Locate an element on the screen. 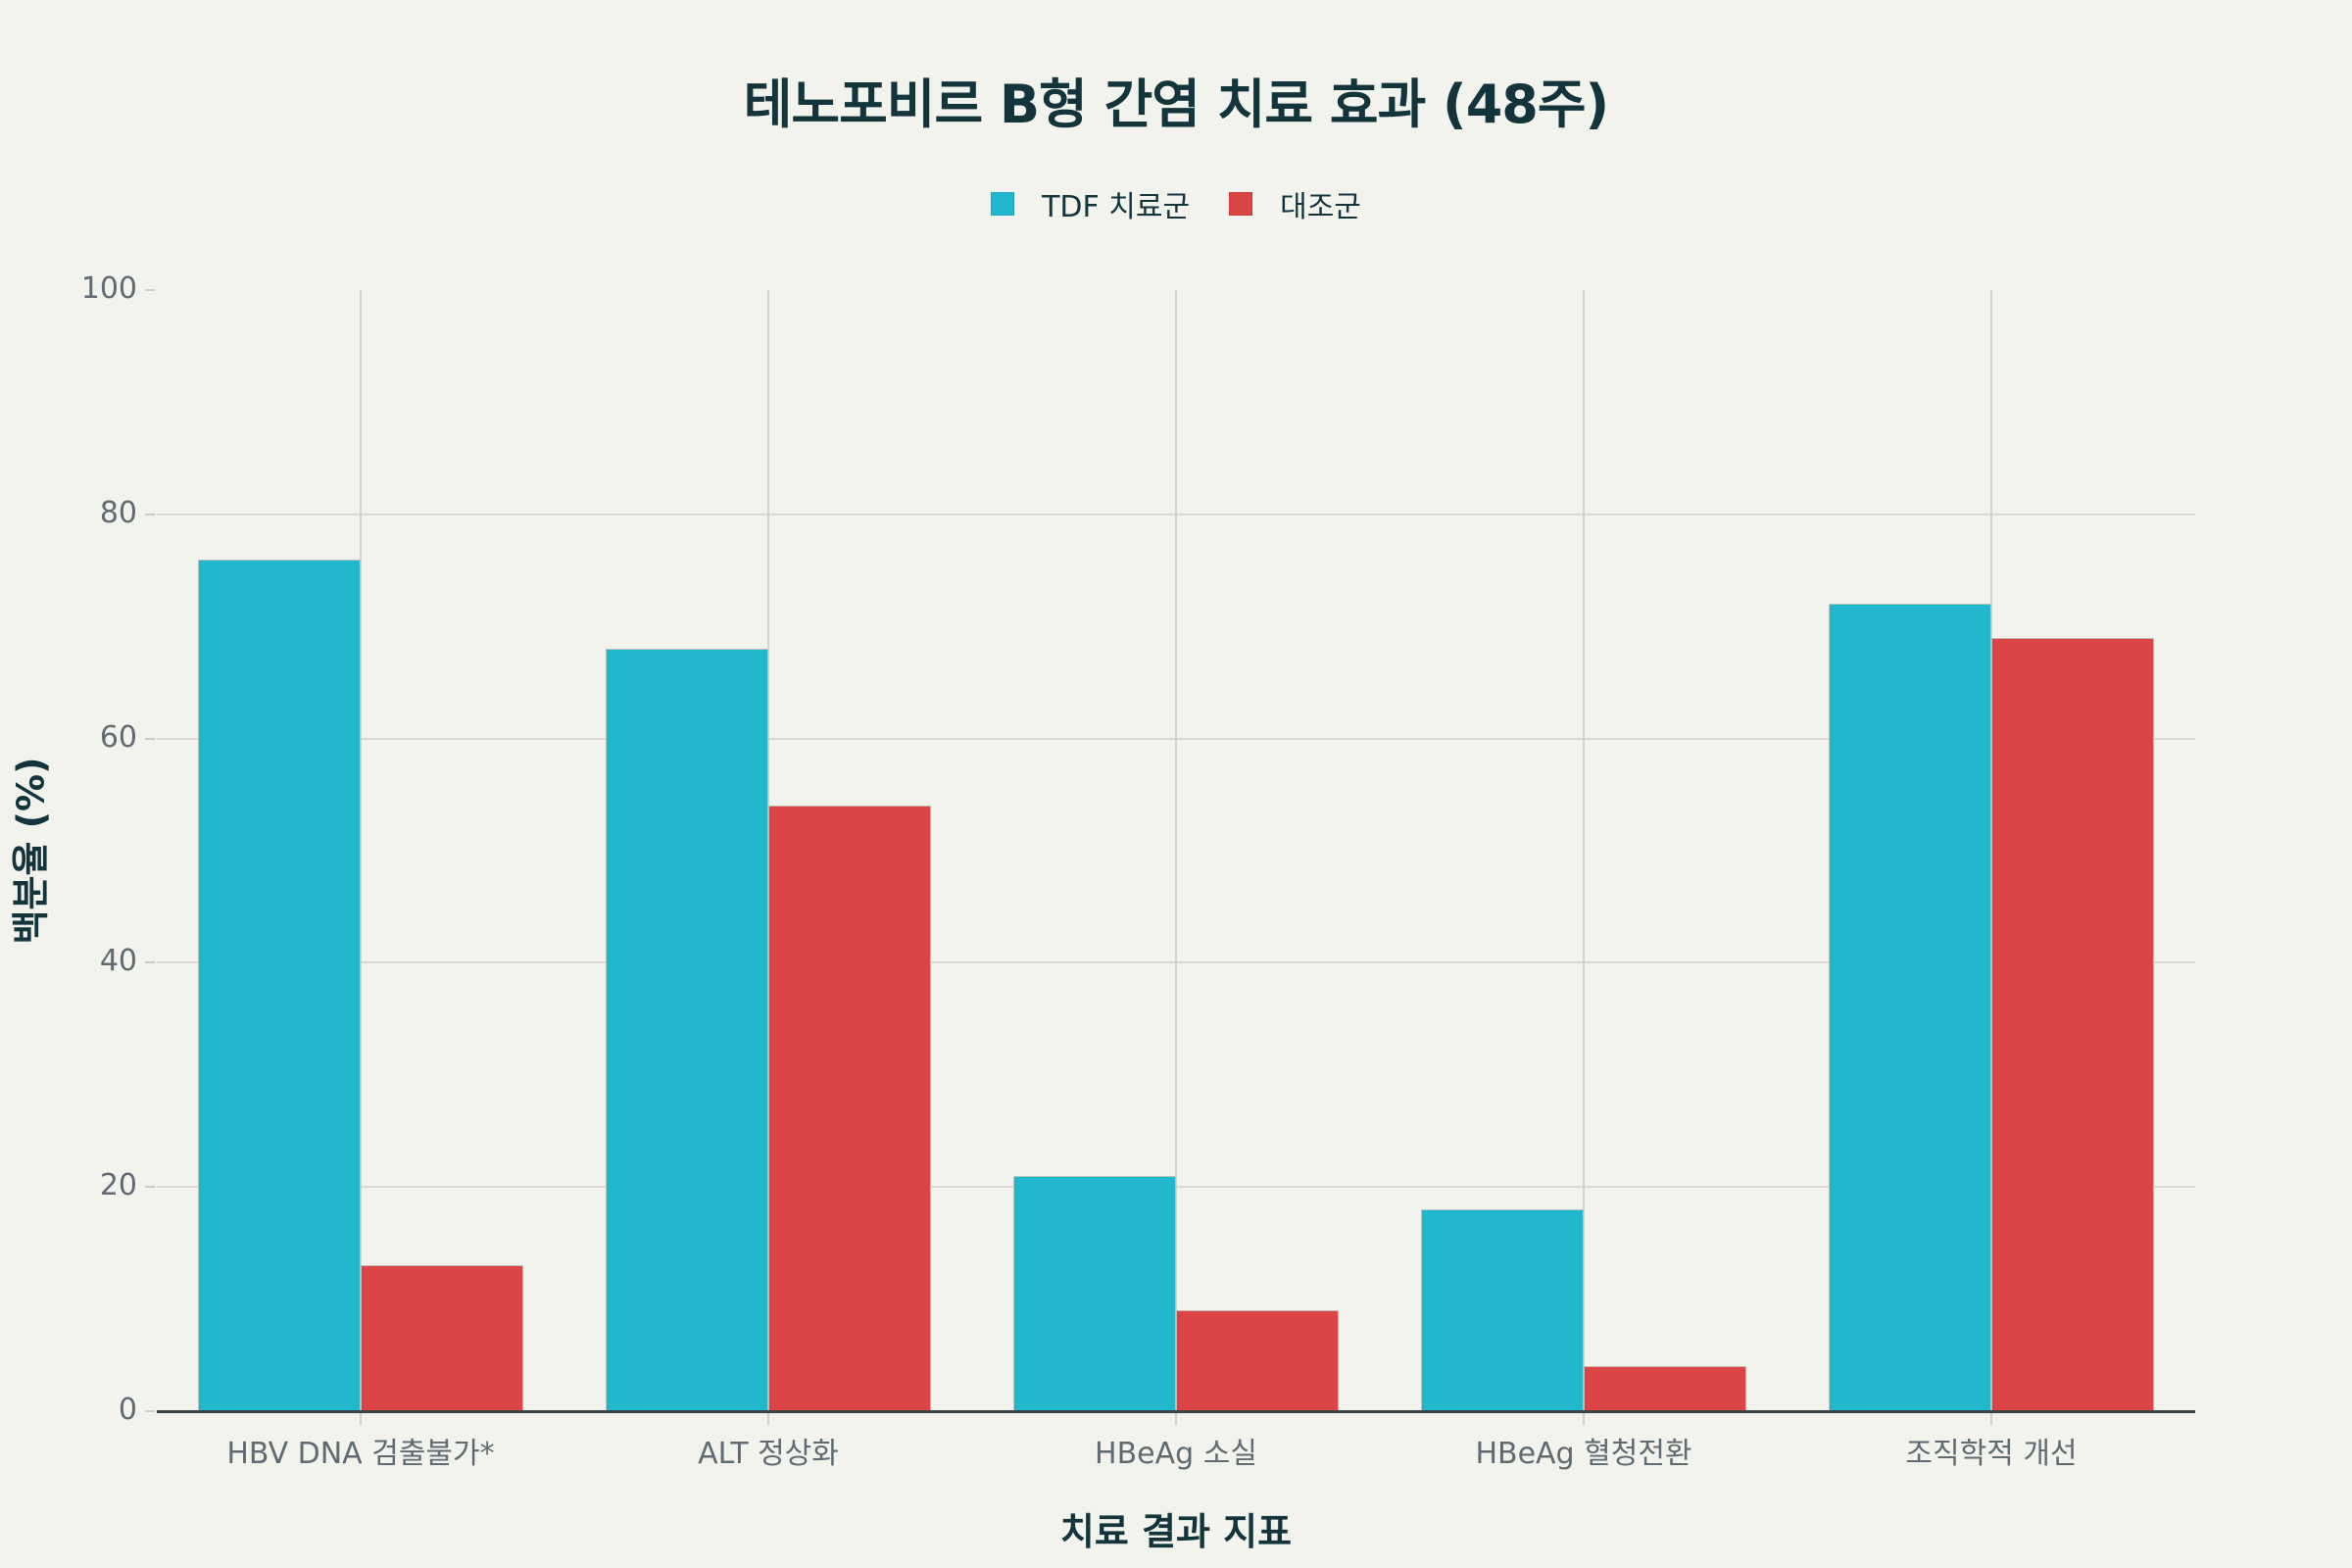  y-tick-label: 40 is located at coordinates (118, 961).